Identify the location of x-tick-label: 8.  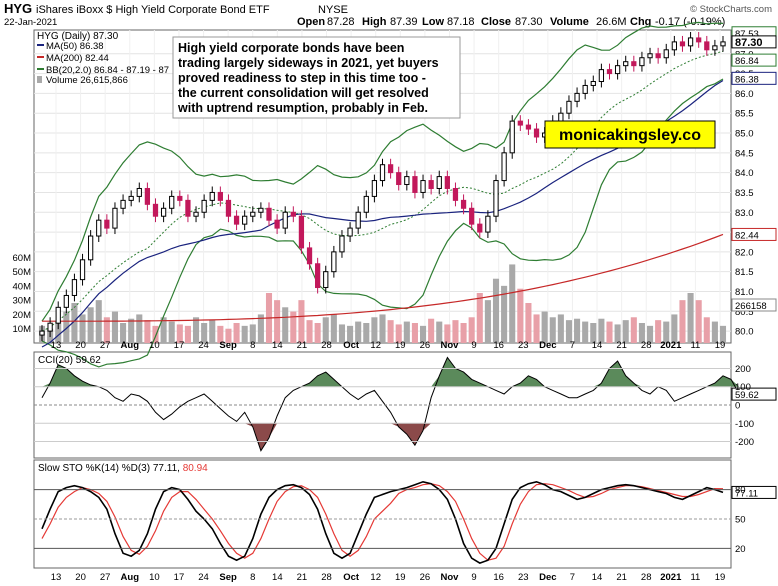
(252, 577).